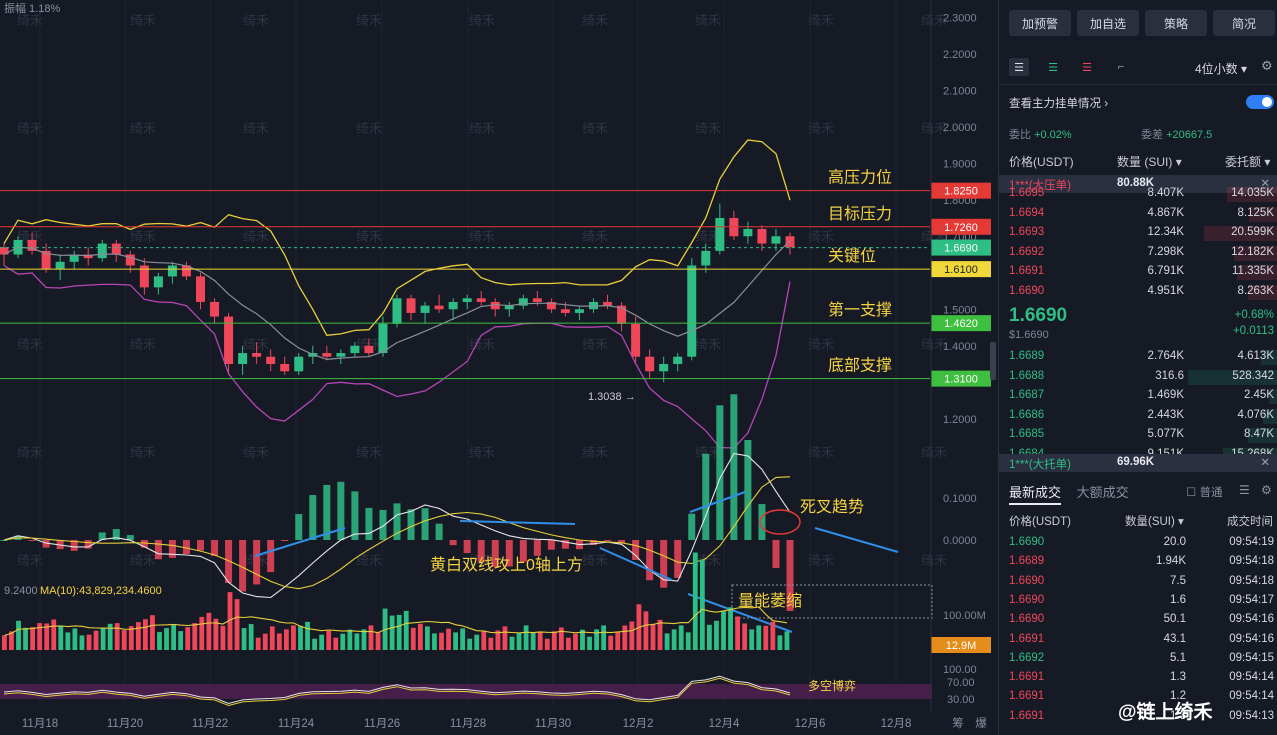 This screenshot has height=735, width=1277. I want to click on vol-ma-label: MA(10):43,829,234.4600, so click(101, 591).